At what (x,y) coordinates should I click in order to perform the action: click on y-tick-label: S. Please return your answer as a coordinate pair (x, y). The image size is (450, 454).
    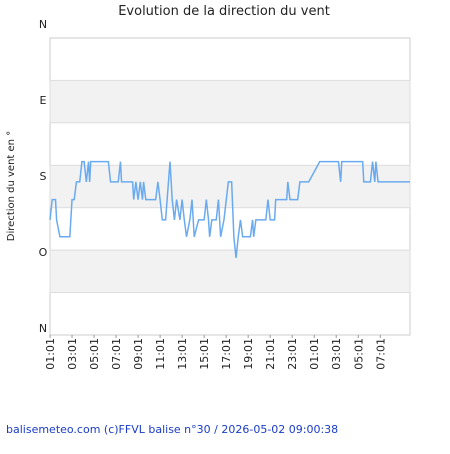
    Looking at the image, I should click on (43, 176).